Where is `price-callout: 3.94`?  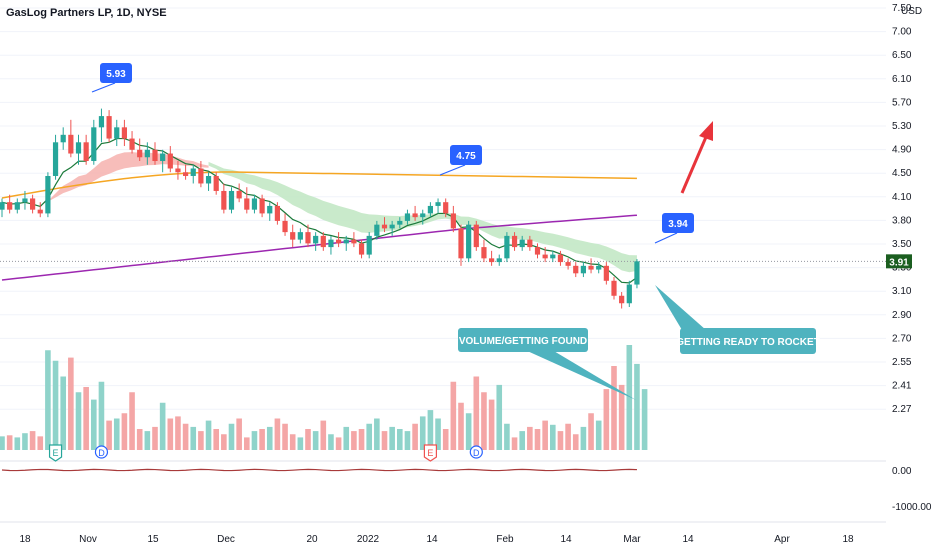
price-callout: 3.94 is located at coordinates (674, 228).